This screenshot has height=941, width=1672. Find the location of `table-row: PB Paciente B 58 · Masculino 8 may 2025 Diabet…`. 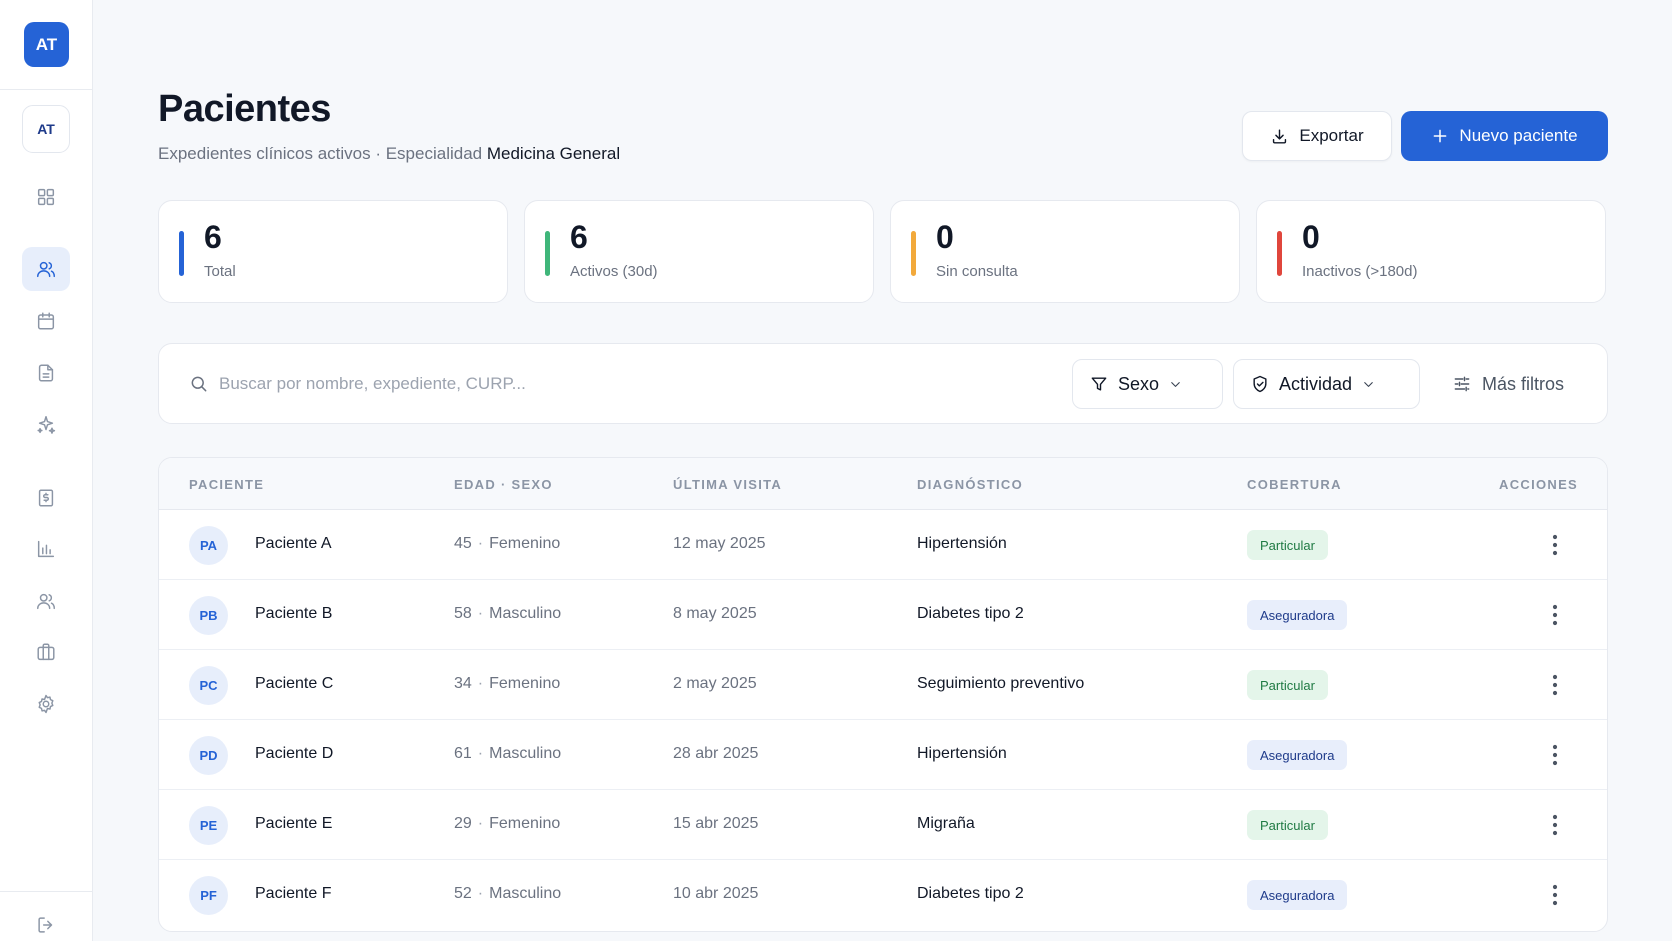

table-row: PB Paciente B 58 · Masculino 8 may 2025 Diabet… is located at coordinates (883, 615).